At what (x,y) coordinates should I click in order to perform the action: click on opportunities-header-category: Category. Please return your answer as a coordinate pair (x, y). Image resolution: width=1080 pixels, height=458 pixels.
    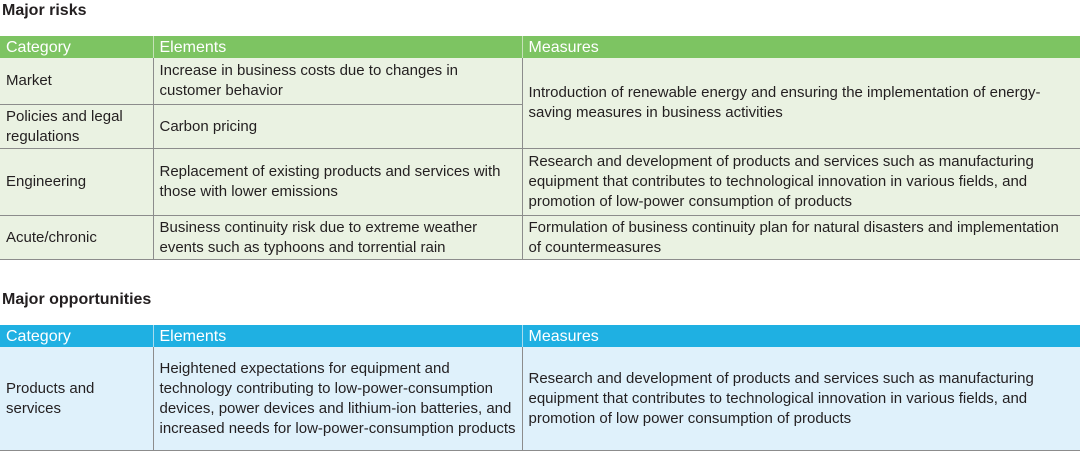
    Looking at the image, I should click on (77, 336).